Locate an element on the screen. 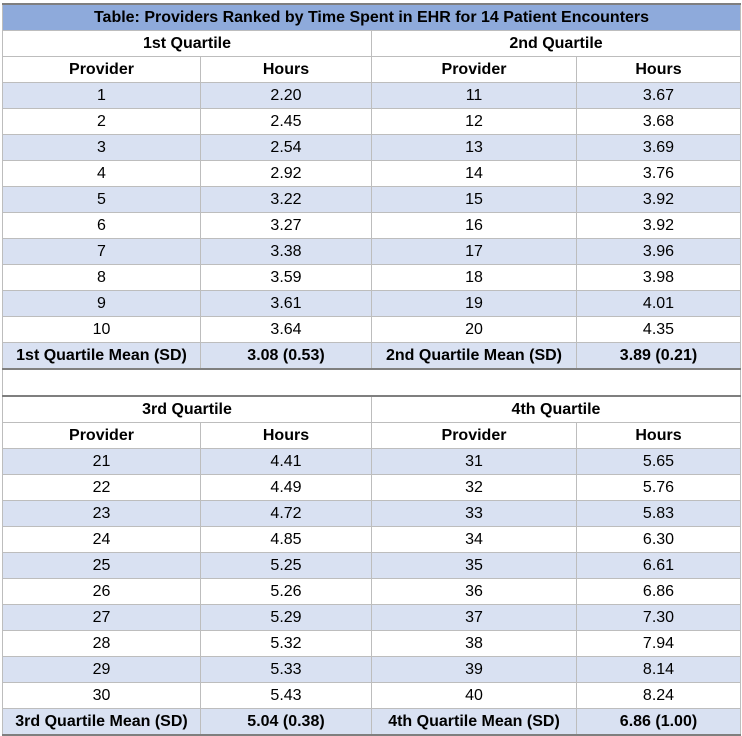 This screenshot has width=742, height=736. table-row: 8 3.59 18 3.98 is located at coordinates (371, 277).